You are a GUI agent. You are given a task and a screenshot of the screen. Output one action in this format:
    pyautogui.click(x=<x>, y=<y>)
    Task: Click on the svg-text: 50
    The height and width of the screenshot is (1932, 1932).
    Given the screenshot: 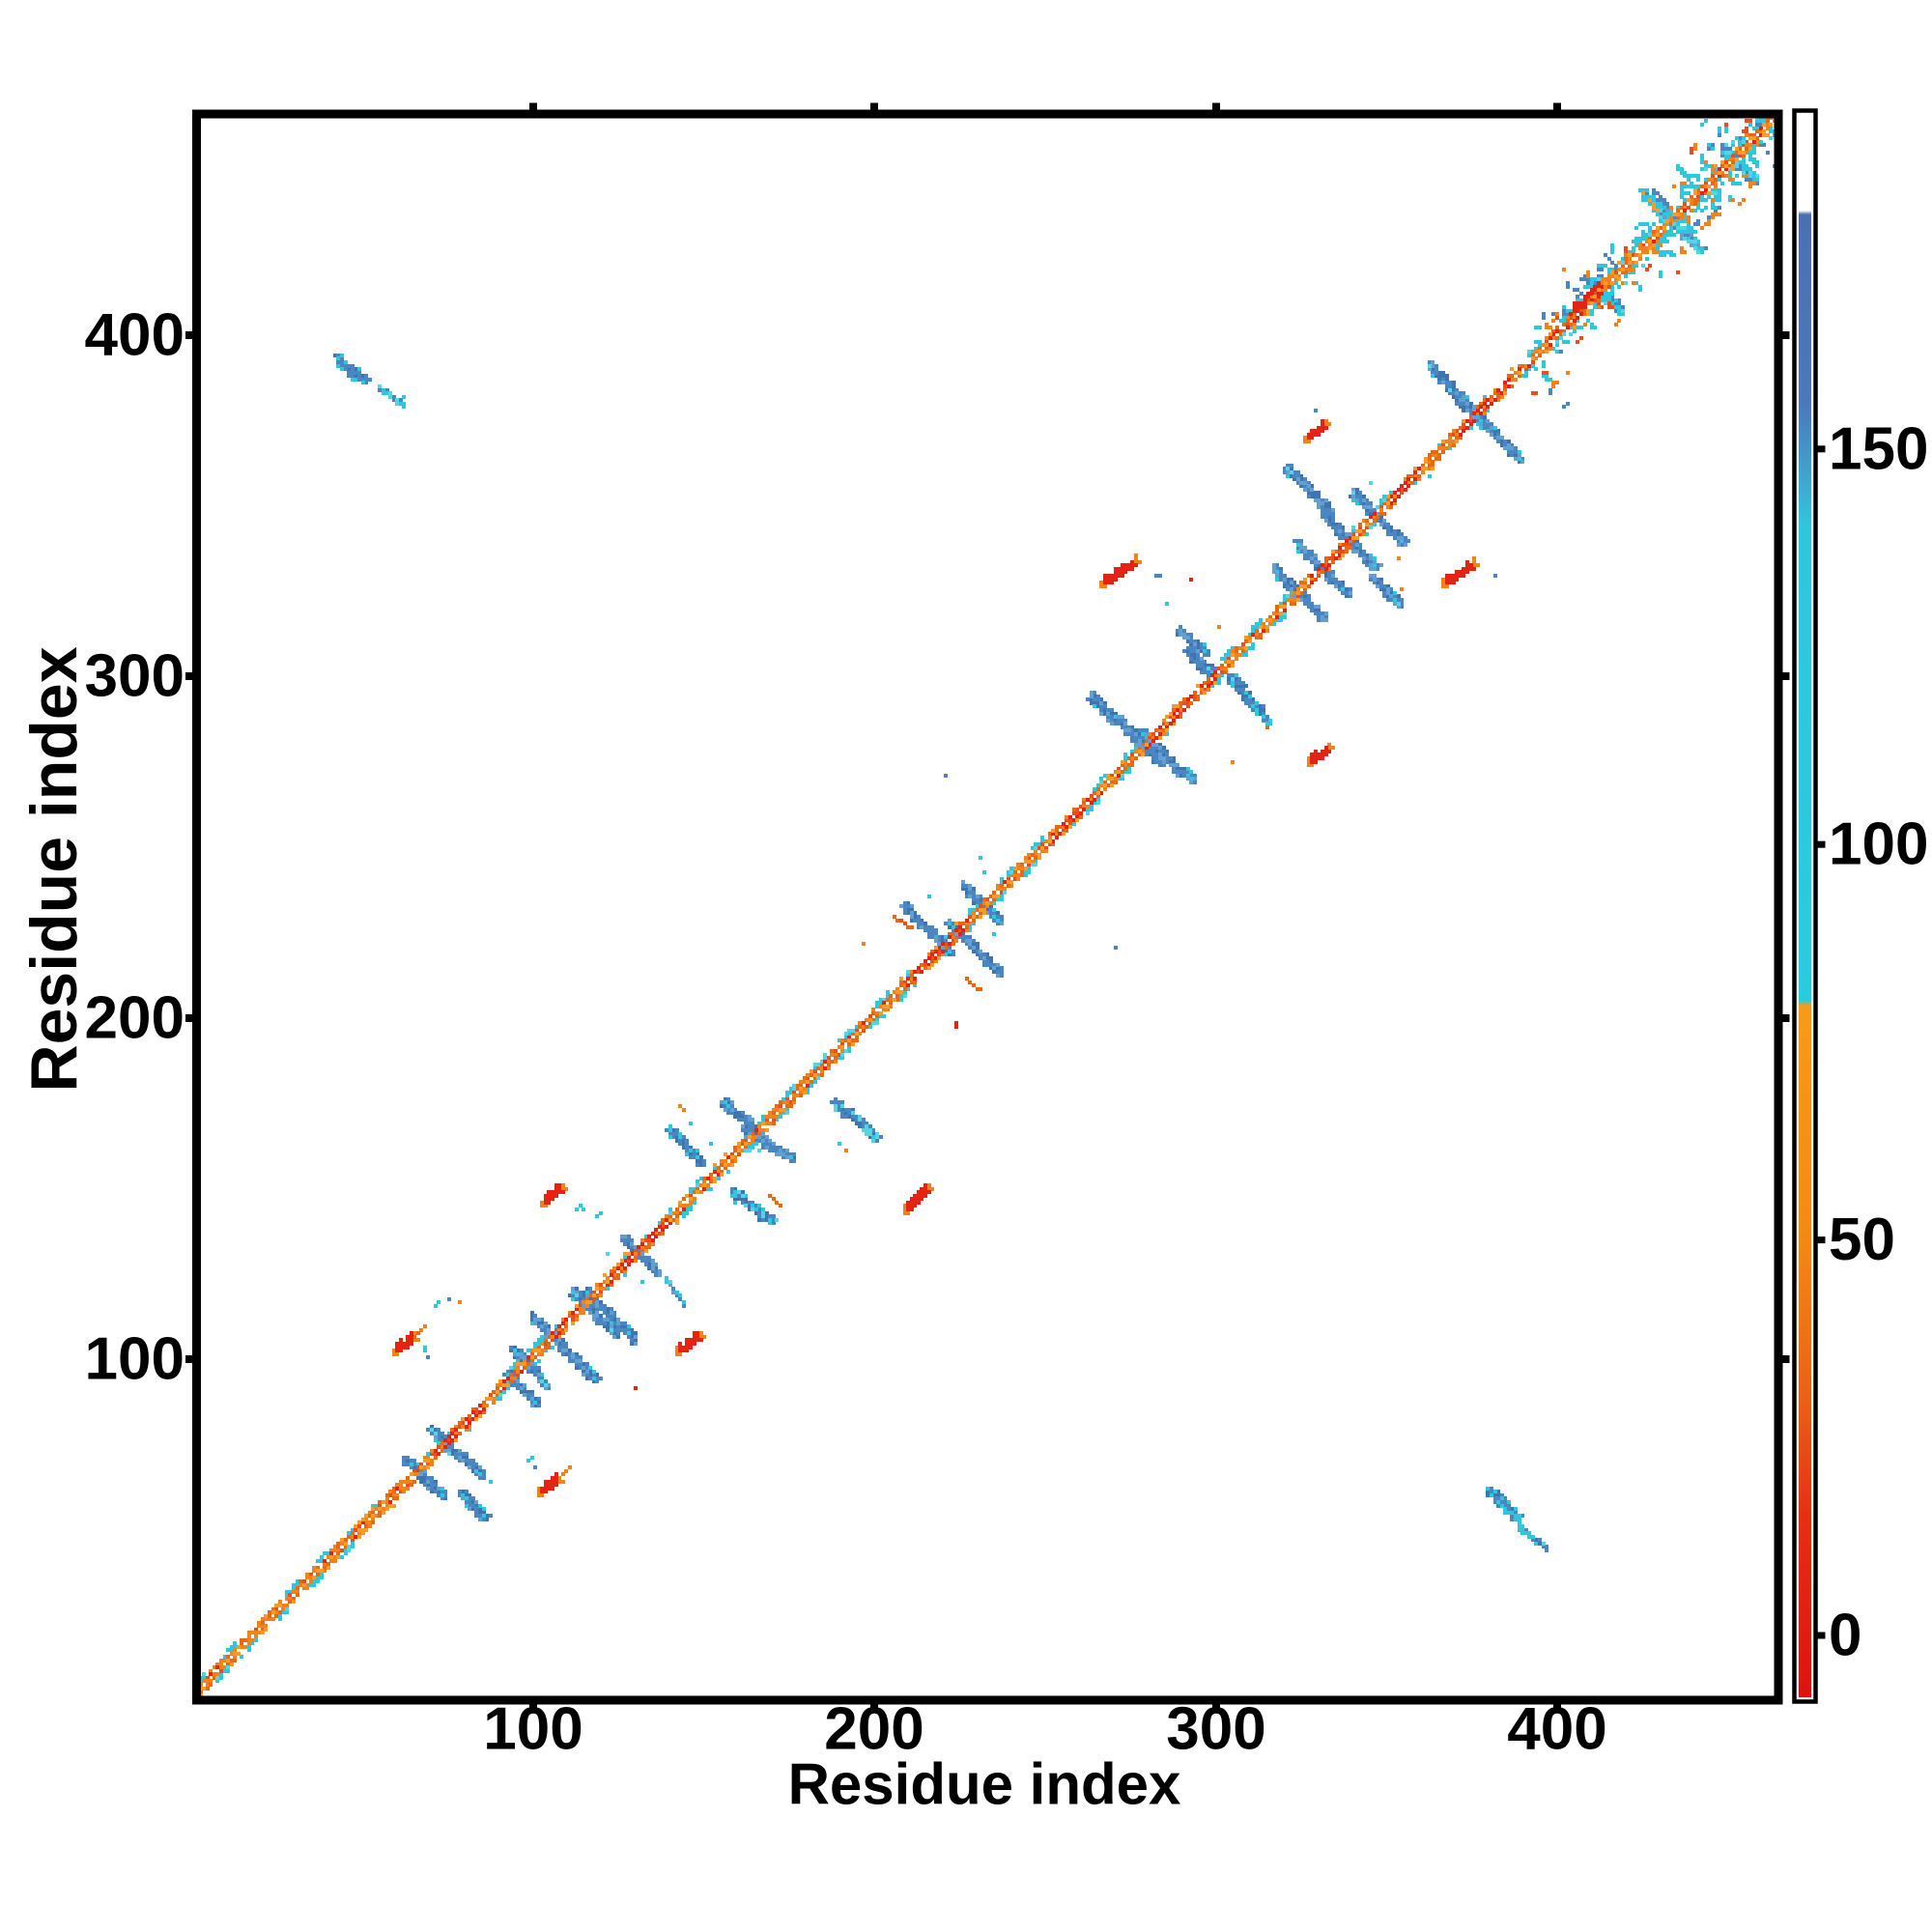 What is the action you would take?
    pyautogui.click(x=1862, y=1240)
    